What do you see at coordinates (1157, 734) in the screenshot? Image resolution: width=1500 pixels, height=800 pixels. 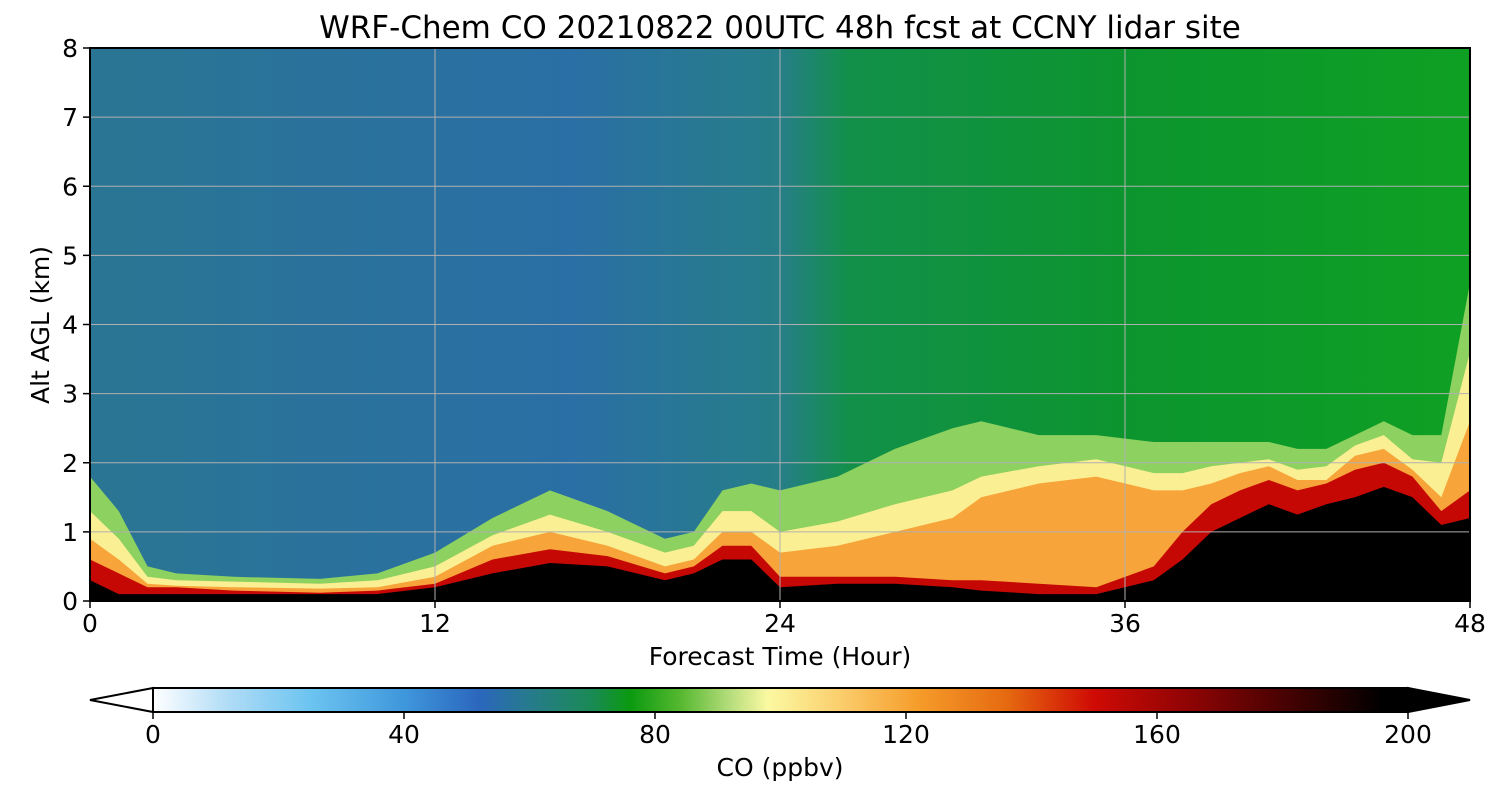 I see `colorbar-tick-label: 160` at bounding box center [1157, 734].